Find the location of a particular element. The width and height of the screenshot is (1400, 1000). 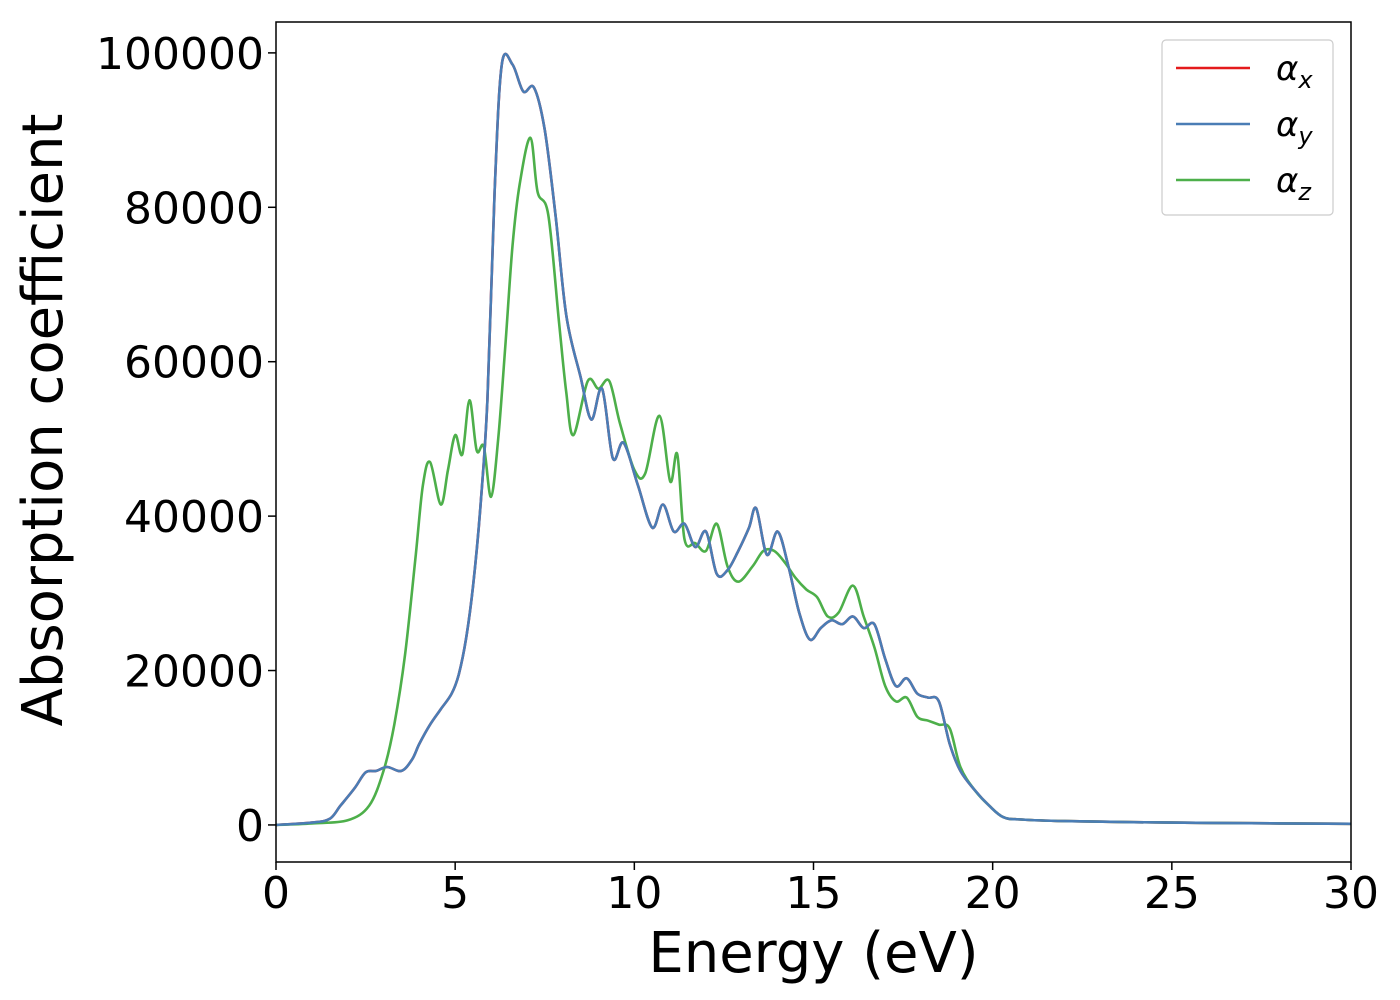

y-tick-label: 40000 is located at coordinates (194, 517).